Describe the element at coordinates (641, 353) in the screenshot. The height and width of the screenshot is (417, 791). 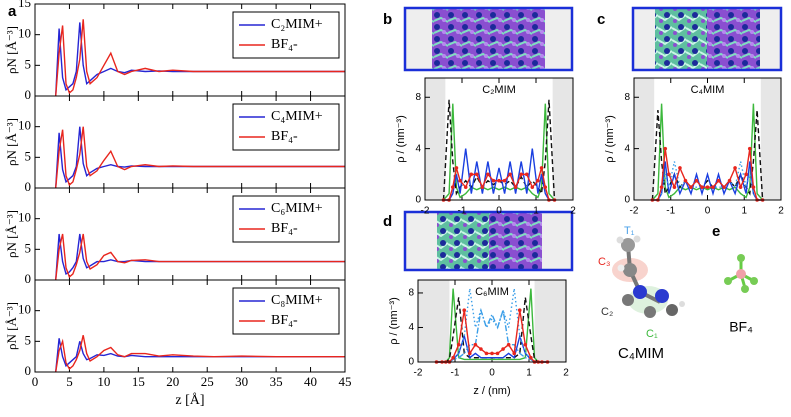
I see `molecule-name: C₄MIM` at that location.